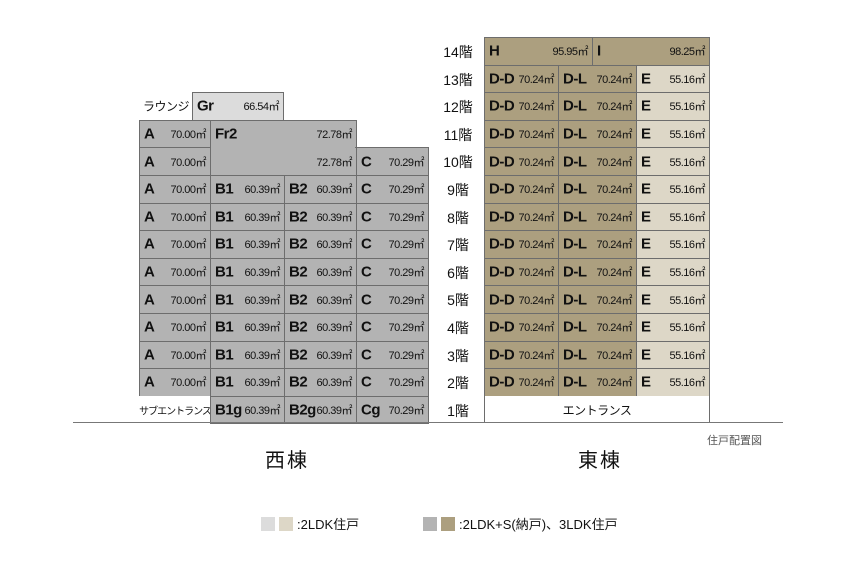  I want to click on unit-label: ラウンジ, so click(166, 106).